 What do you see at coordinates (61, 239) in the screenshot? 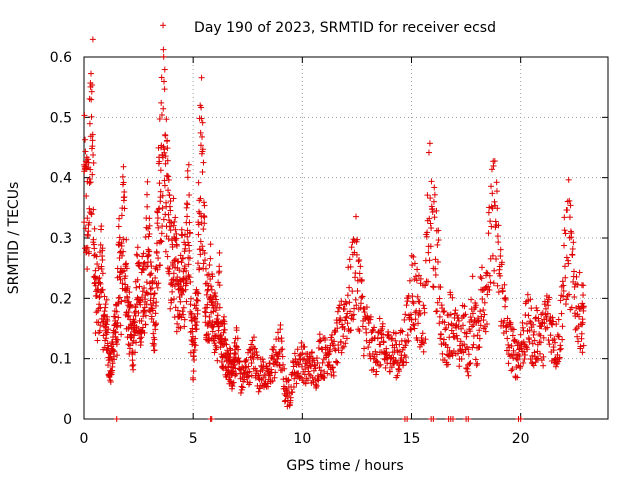
I see `y-tick-label: 0.3` at bounding box center [61, 239].